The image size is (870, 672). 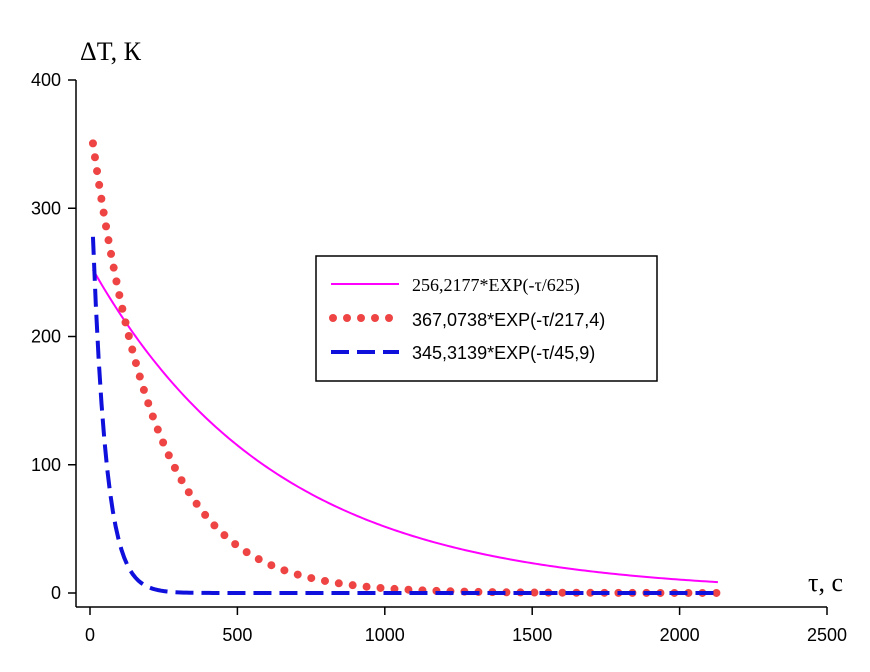 I want to click on x-ticks: 0 500 1000 1500 2000 2500, so click(x=466, y=626).